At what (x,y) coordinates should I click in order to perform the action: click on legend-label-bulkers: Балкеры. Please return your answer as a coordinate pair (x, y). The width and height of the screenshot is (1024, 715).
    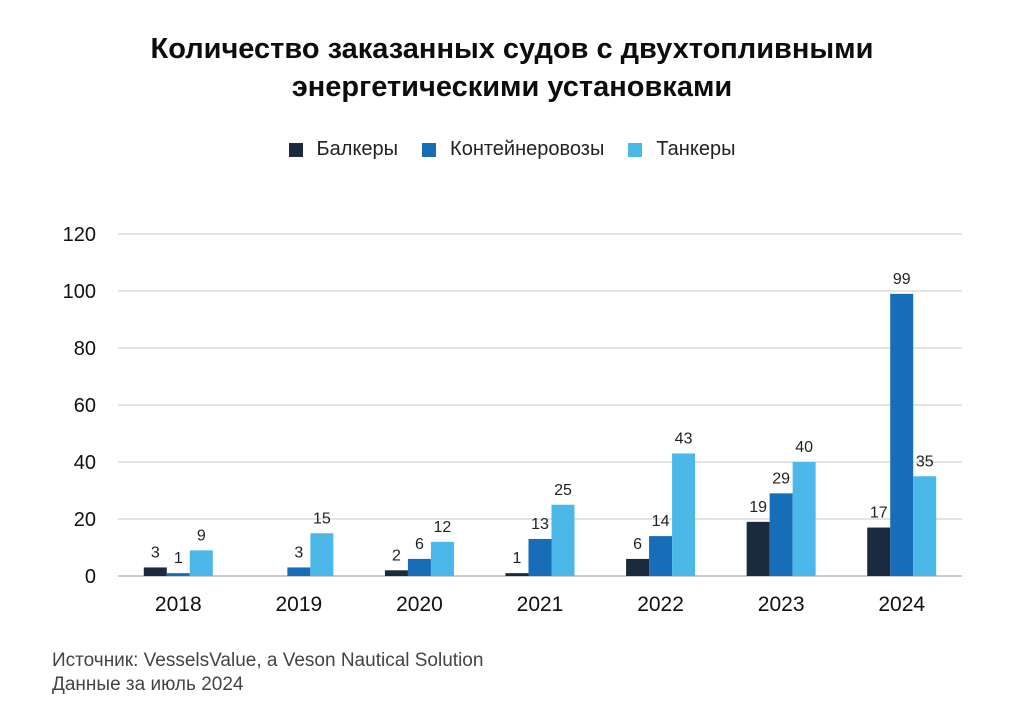
    Looking at the image, I should click on (357, 149).